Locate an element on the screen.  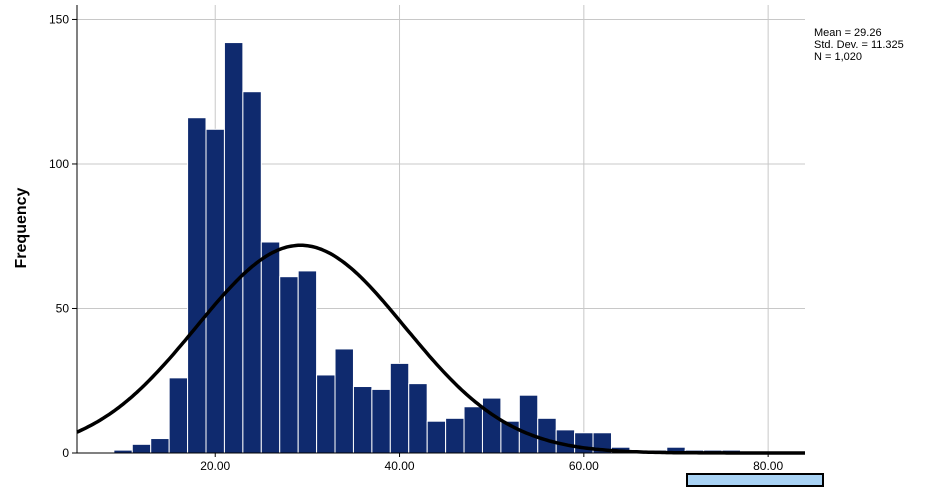
std-dev-stat: Std. Dev. = 11.325 is located at coordinates (859, 45).